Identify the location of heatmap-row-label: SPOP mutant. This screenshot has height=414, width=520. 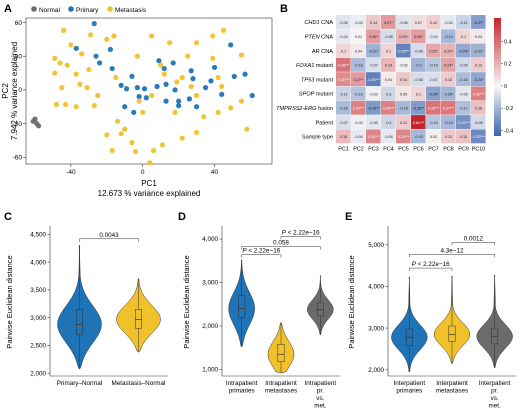
(316, 95).